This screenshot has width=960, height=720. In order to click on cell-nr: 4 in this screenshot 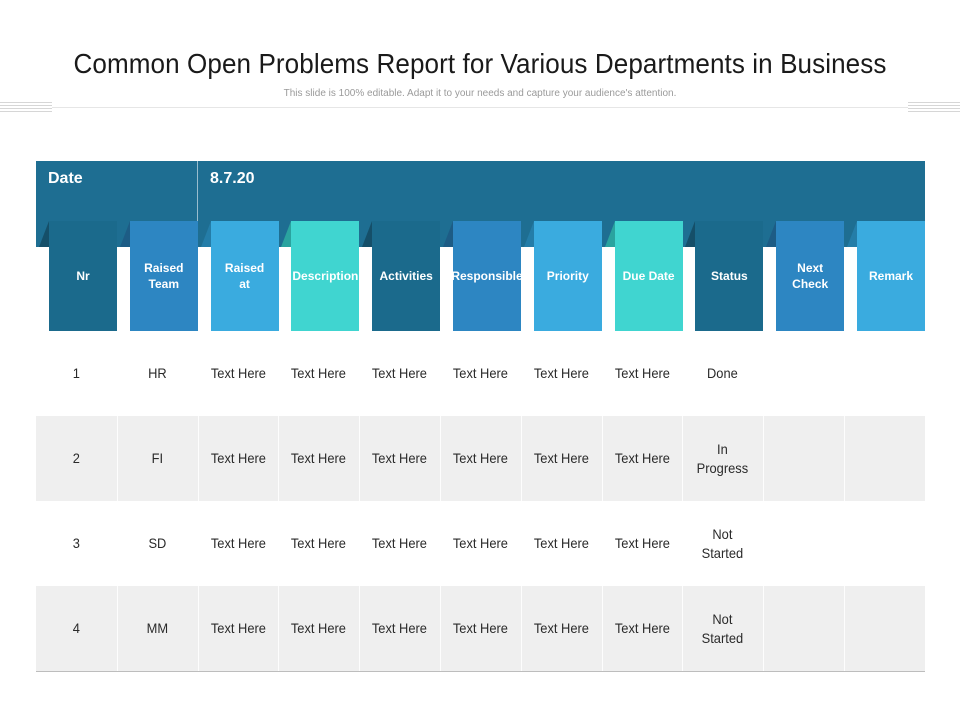, I will do `click(76, 628)`.